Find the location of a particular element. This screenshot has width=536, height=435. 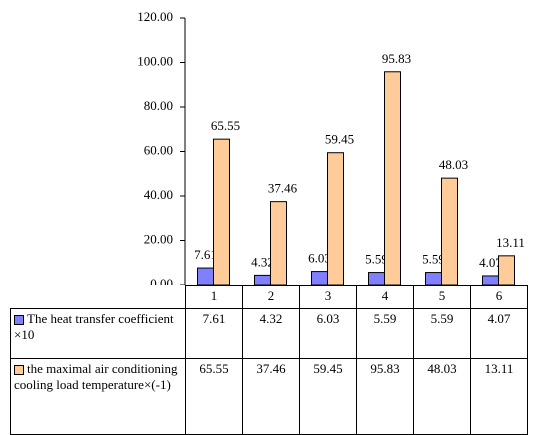

category-label: 5 is located at coordinates (442, 297).